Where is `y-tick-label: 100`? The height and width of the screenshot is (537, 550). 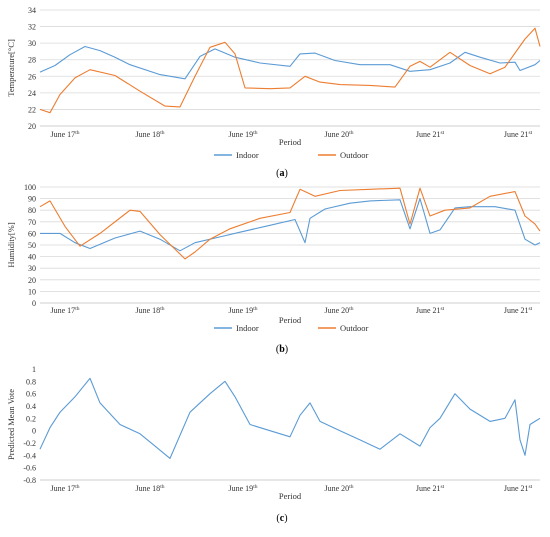 y-tick-label: 100 is located at coordinates (30, 187).